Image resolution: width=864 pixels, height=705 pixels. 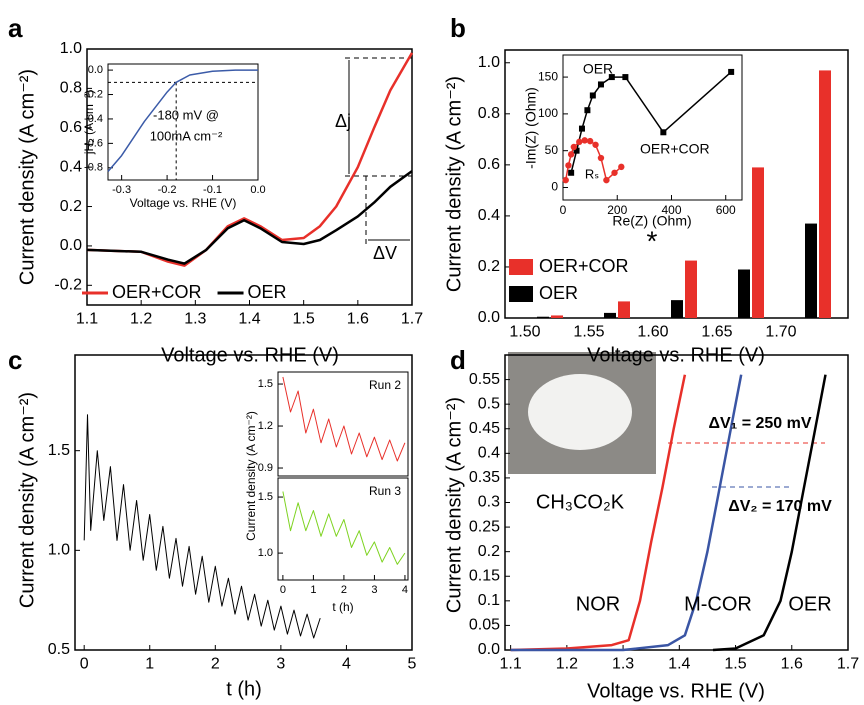 I want to click on panel-label: a, so click(x=15, y=28).